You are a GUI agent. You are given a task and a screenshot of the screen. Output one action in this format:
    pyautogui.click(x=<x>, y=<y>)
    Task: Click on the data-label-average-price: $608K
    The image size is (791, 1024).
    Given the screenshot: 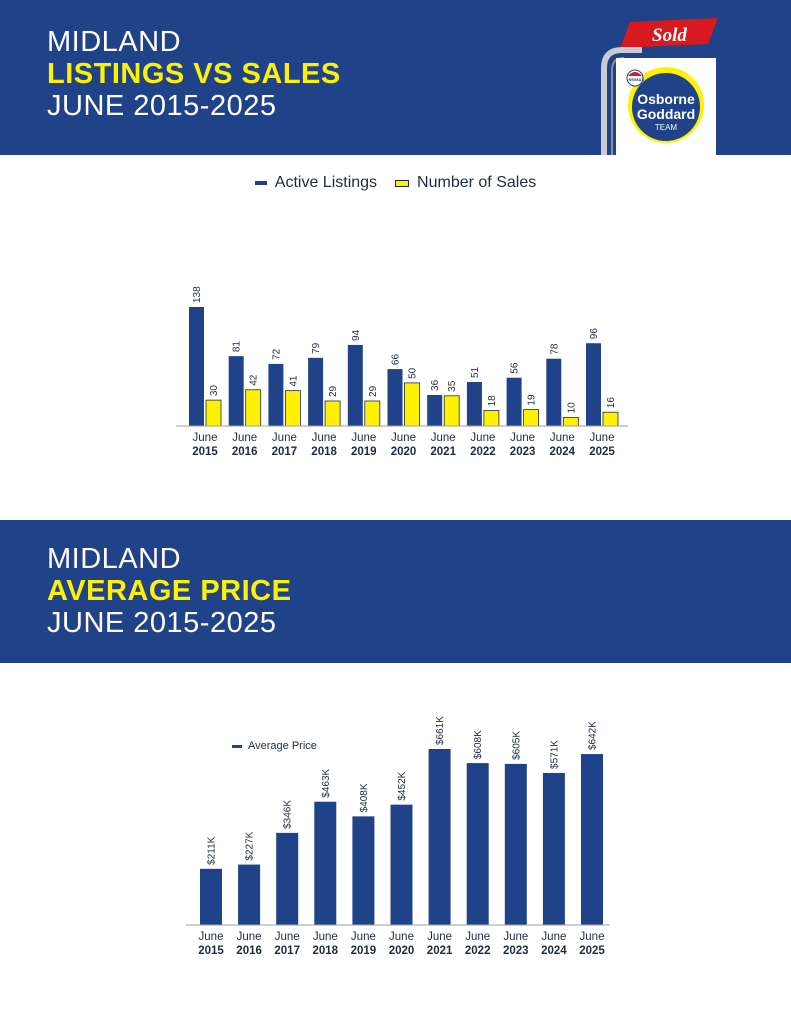 What is the action you would take?
    pyautogui.click(x=478, y=744)
    